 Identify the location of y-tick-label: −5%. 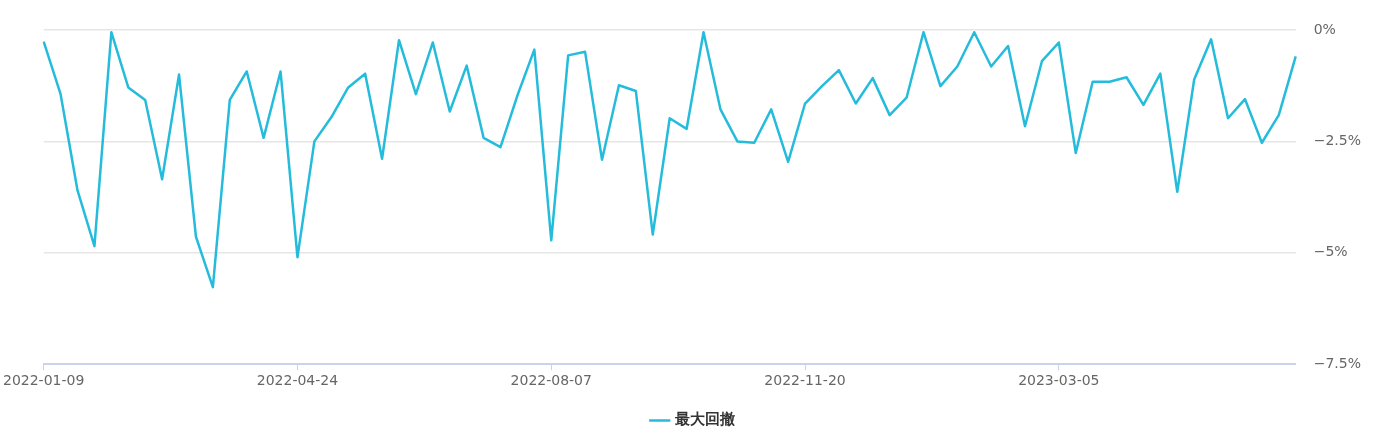
(1330, 251).